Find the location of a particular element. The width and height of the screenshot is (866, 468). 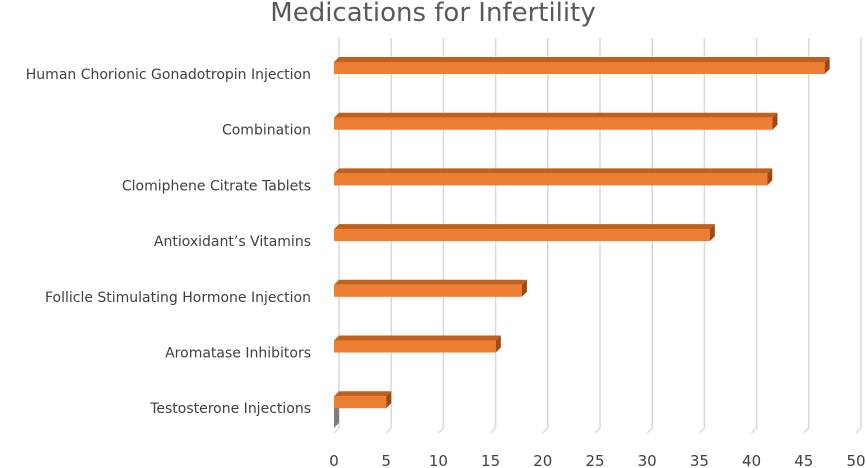

x-tick-label: 0 is located at coordinates (334, 460).